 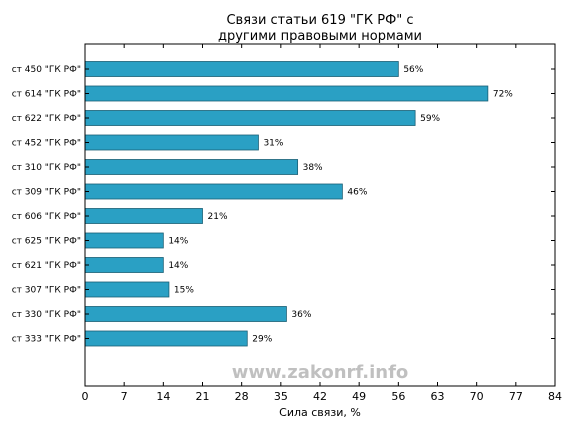 What do you see at coordinates (184, 291) in the screenshot?
I see `data-label: 15%` at bounding box center [184, 291].